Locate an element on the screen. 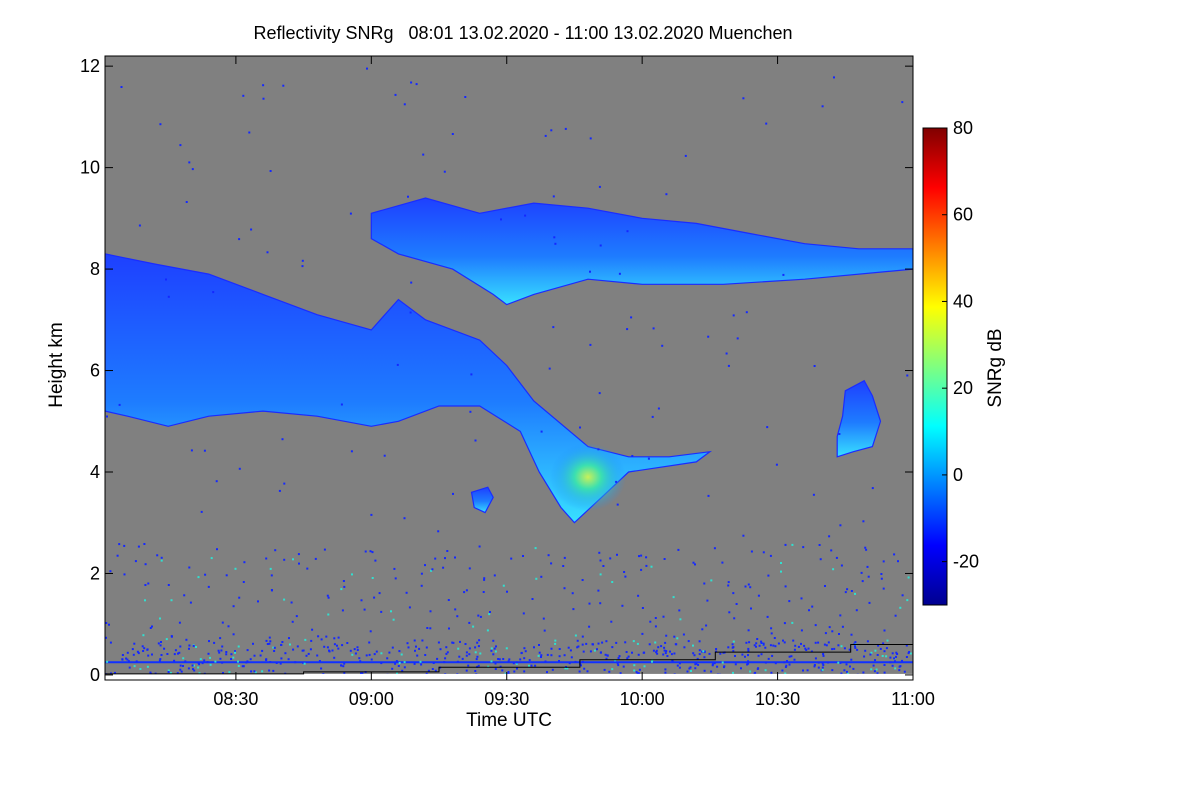  x-tick-label: 08:30 is located at coordinates (235, 699).